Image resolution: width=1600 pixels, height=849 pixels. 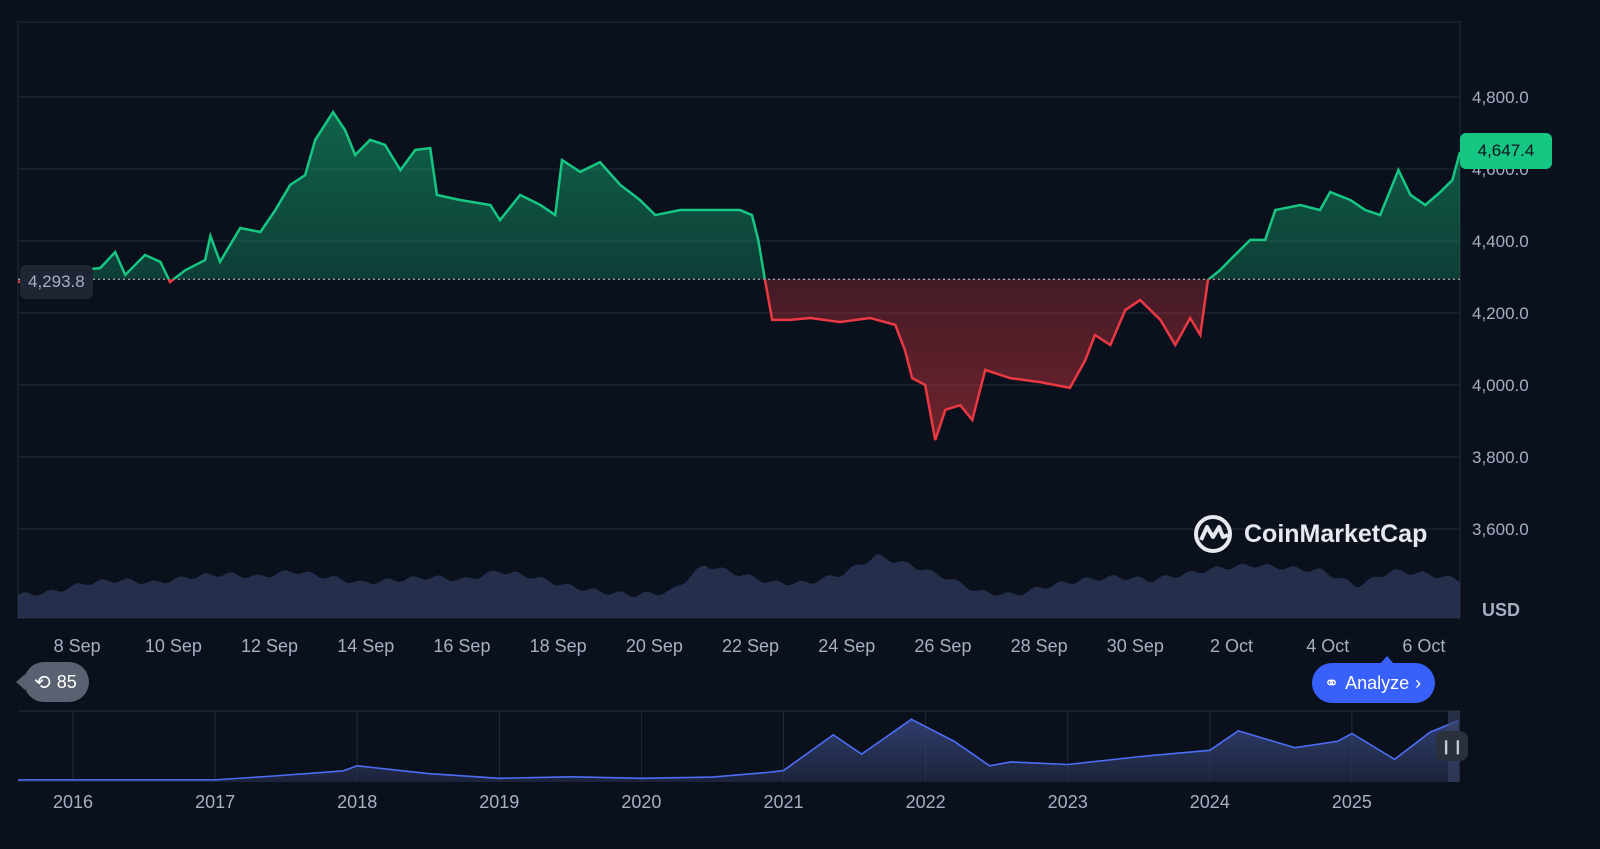 I want to click on x-tick-label: 10 Sep, so click(x=173, y=646).